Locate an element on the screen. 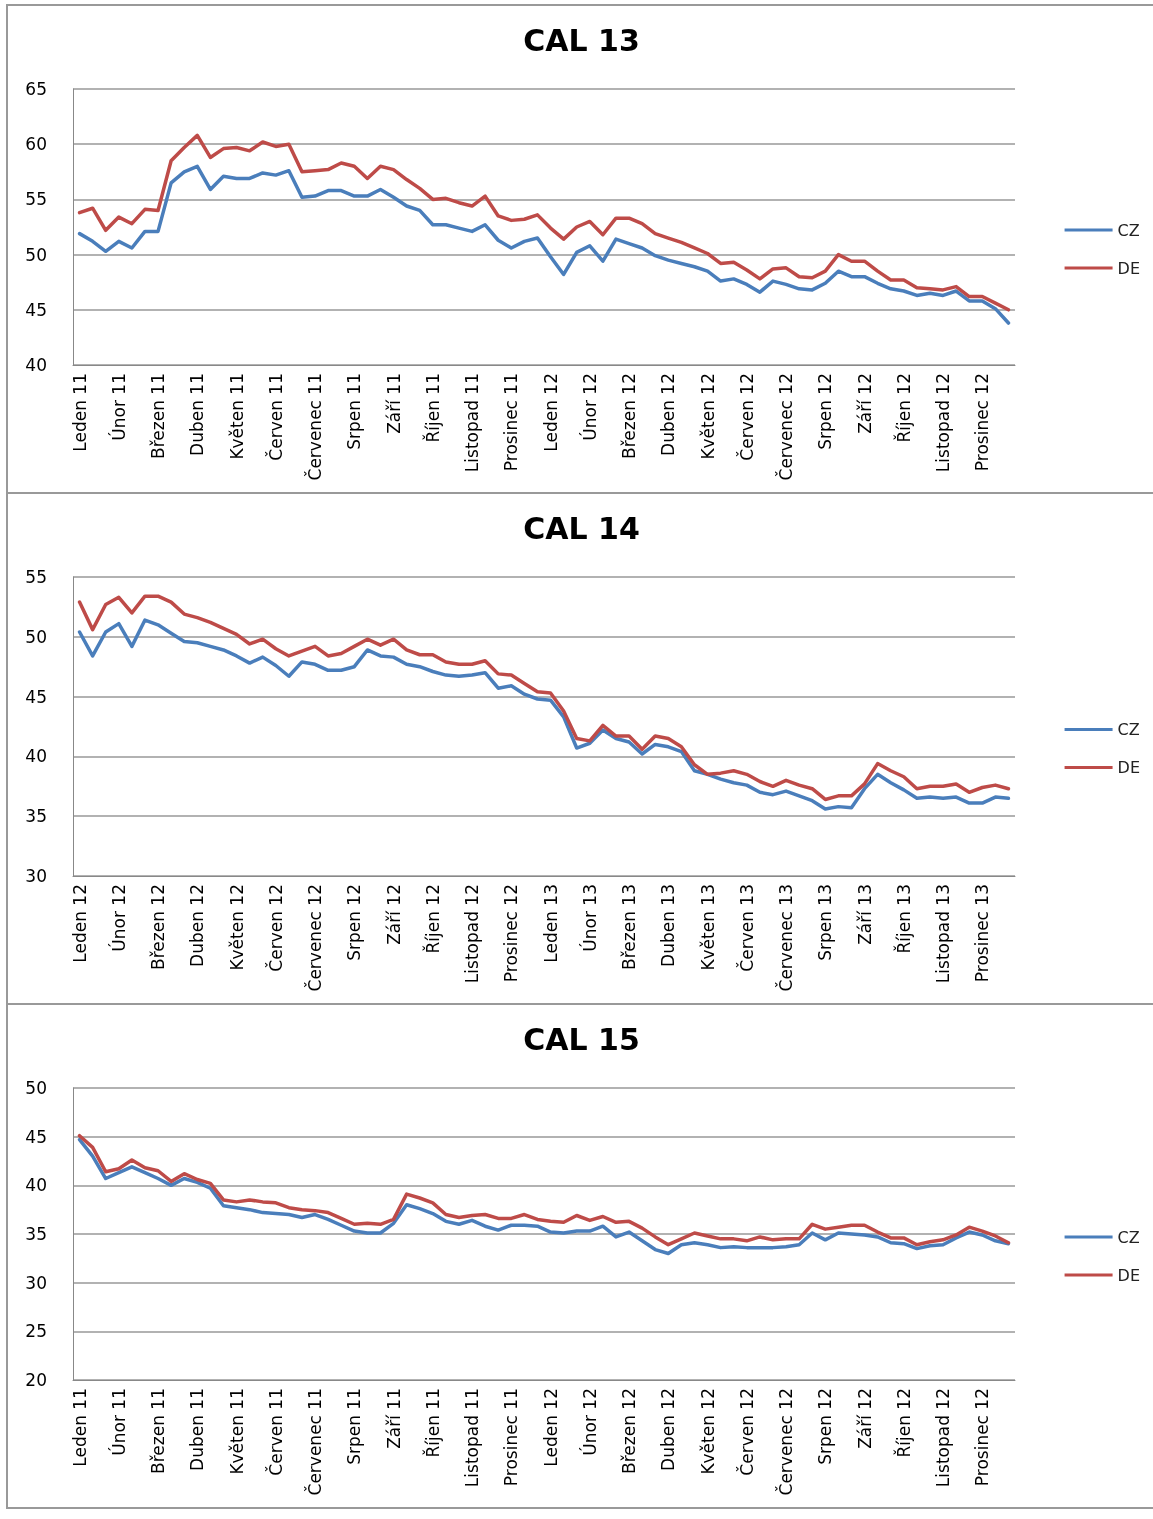 The height and width of the screenshot is (1519, 1153). x-tick-label: Prosinec 13 is located at coordinates (982, 933).